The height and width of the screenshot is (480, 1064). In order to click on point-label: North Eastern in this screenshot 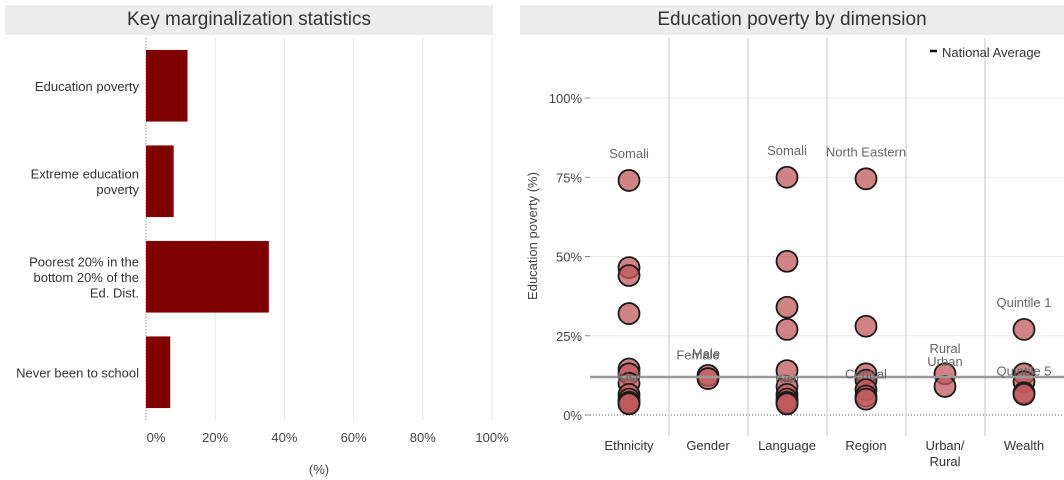, I will do `click(866, 152)`.